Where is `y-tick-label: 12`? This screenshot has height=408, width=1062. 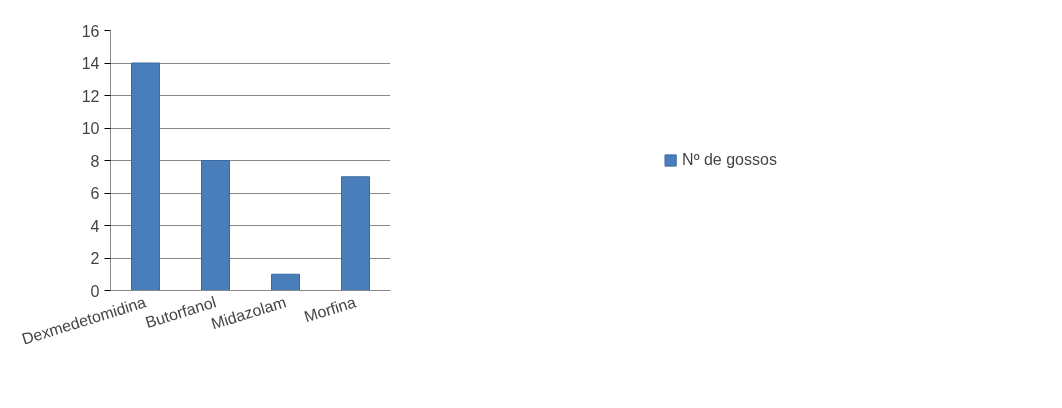 y-tick-label: 12 is located at coordinates (90, 96).